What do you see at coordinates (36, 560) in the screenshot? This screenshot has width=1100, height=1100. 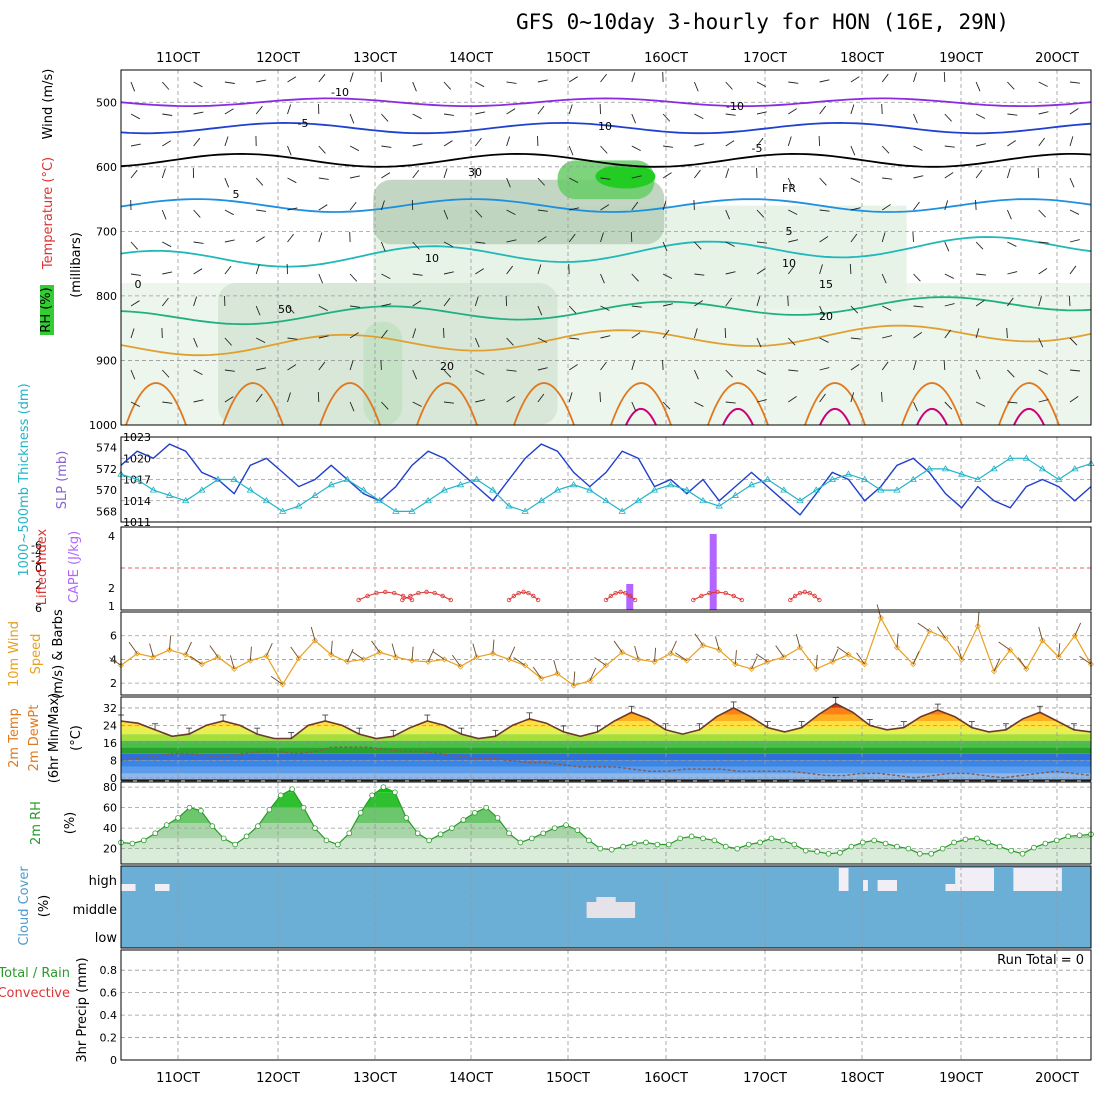 I see `lifted-tick-label: -2` at bounding box center [36, 560].